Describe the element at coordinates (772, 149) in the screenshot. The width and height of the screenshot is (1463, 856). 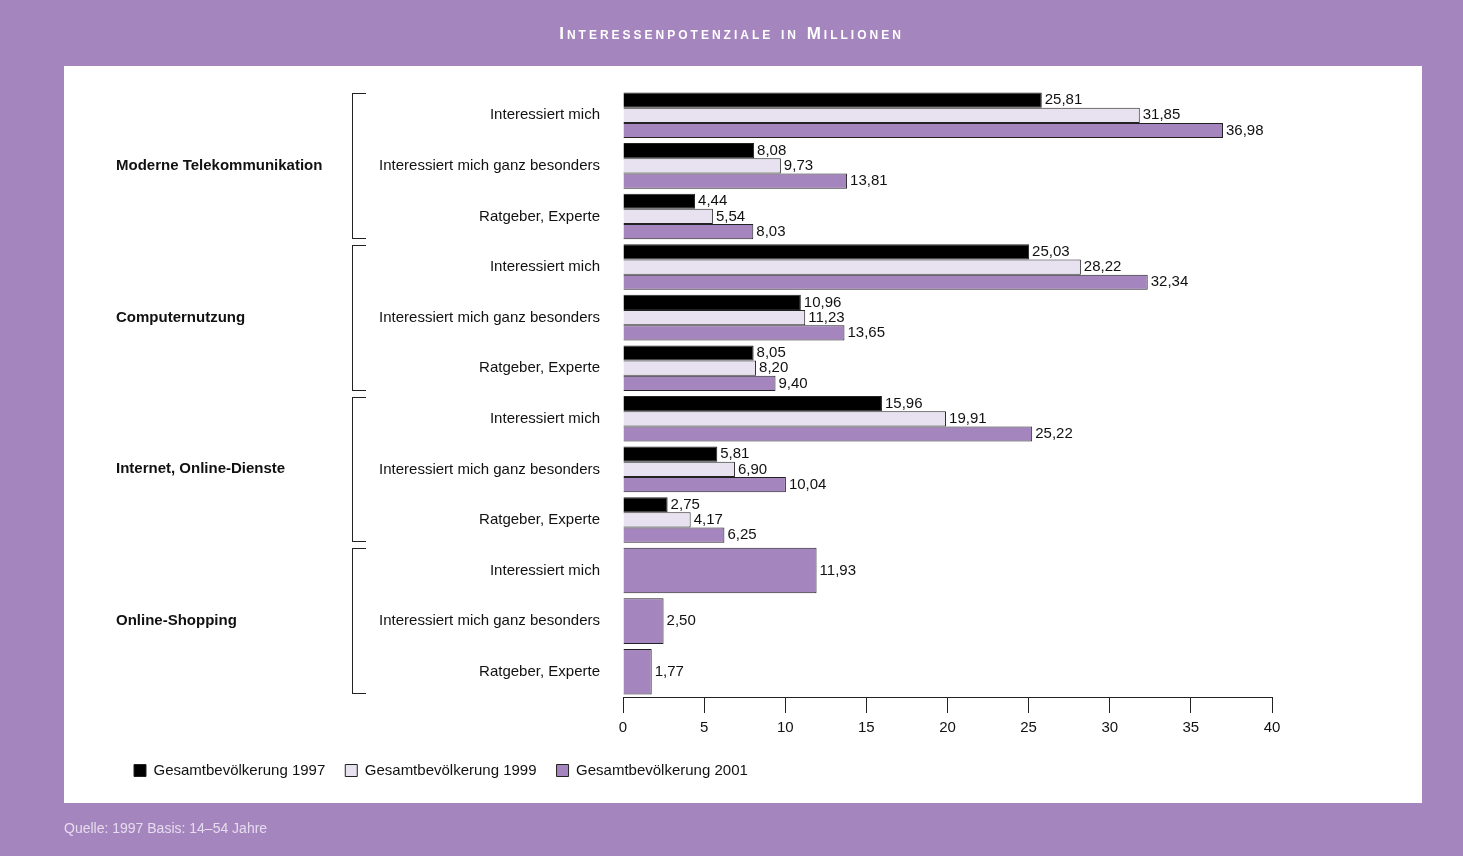
I see `data-label: 8,08` at that location.